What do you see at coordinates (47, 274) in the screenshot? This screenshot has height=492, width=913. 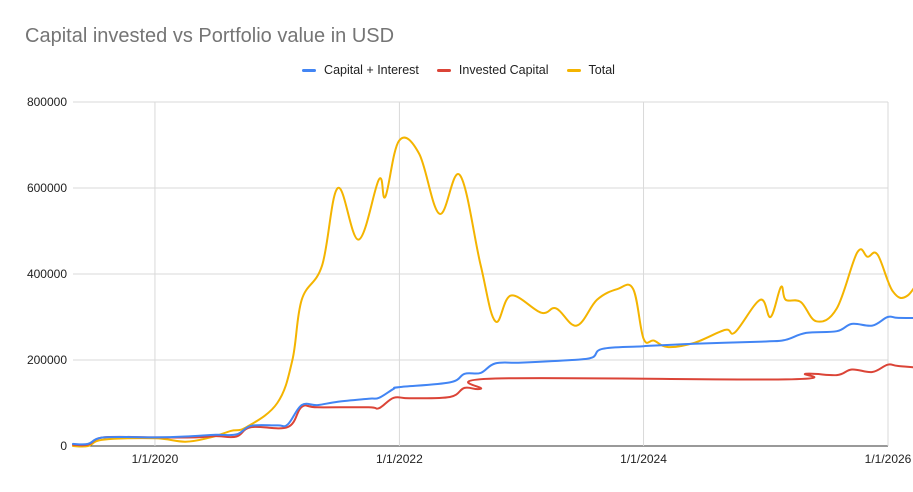 I see `y-tick-label: 400000` at bounding box center [47, 274].